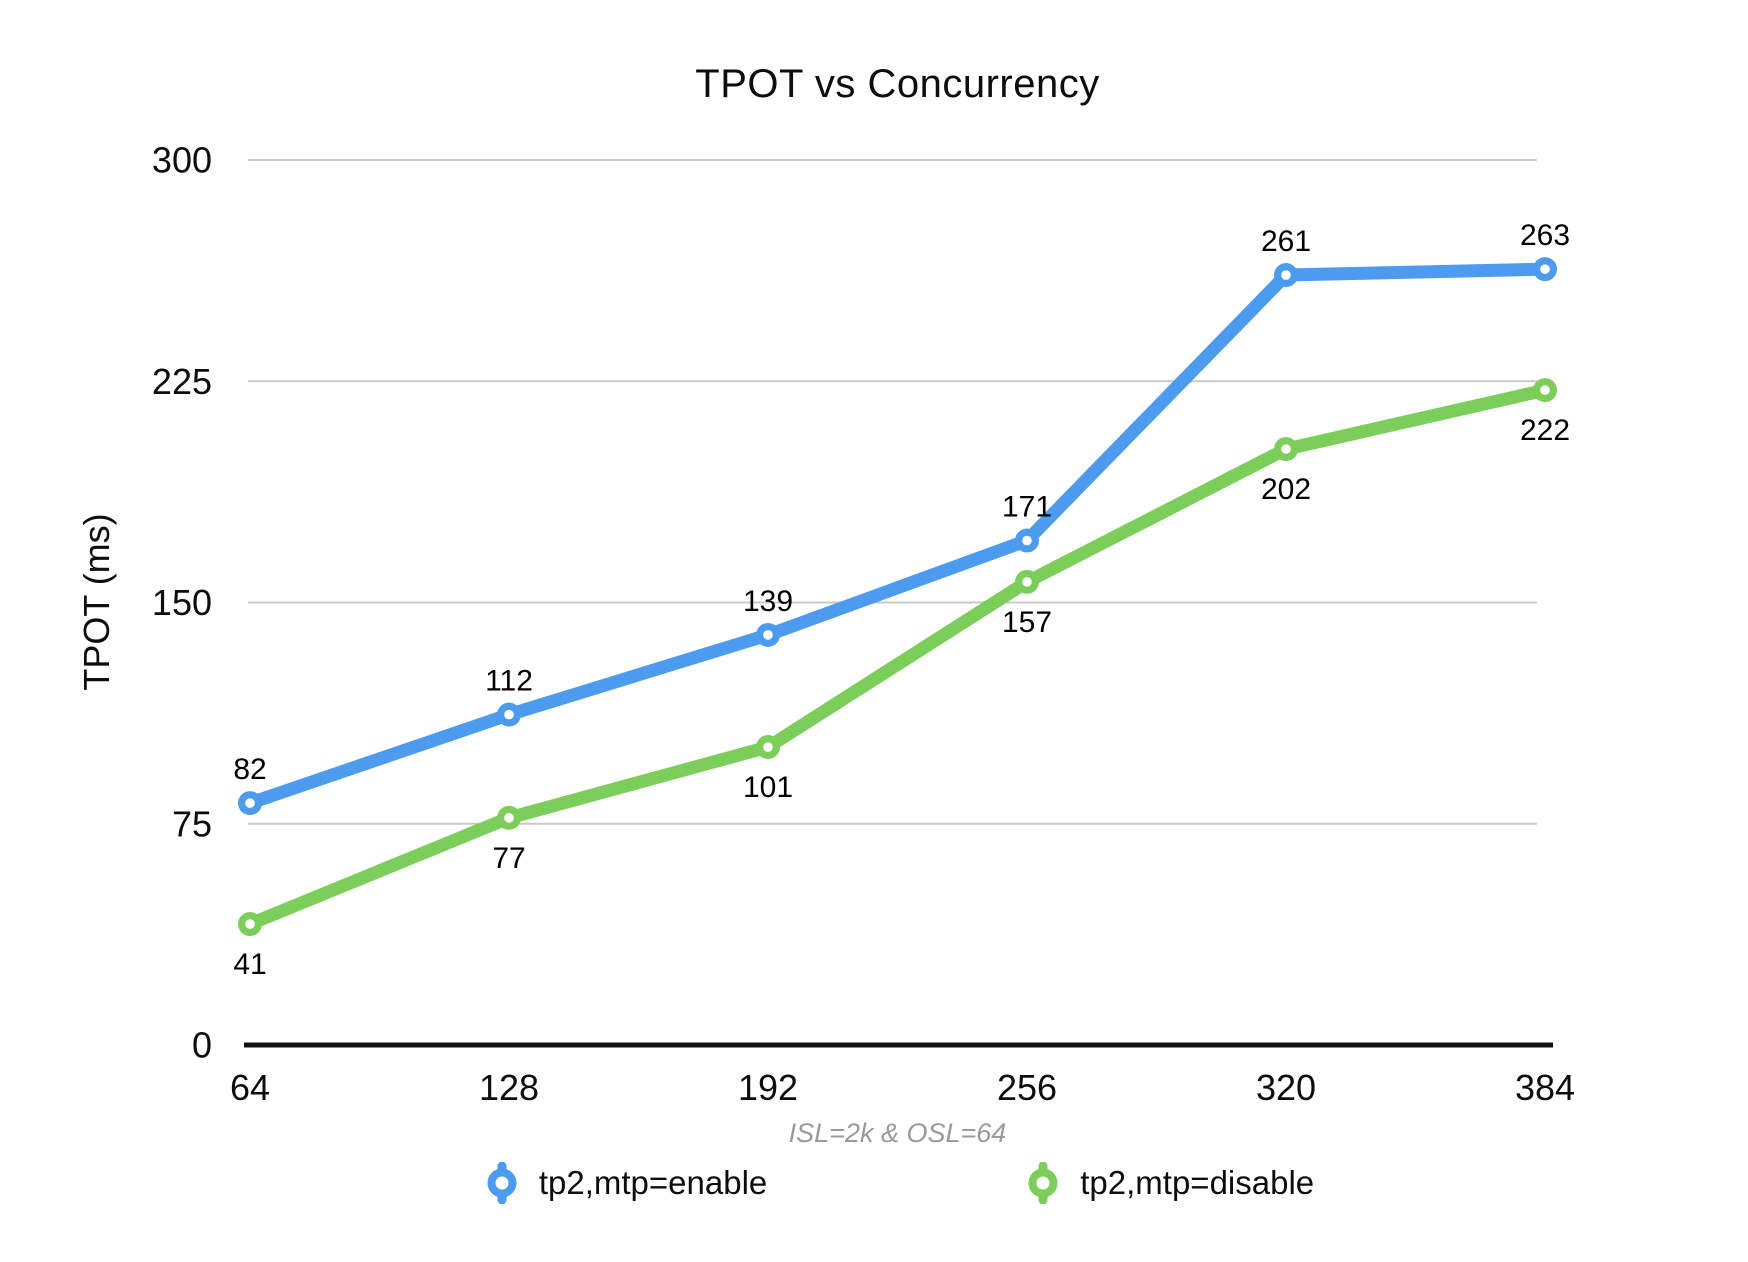  I want to click on data-label-tp2,mtp=disable-192: 101, so click(768, 787).